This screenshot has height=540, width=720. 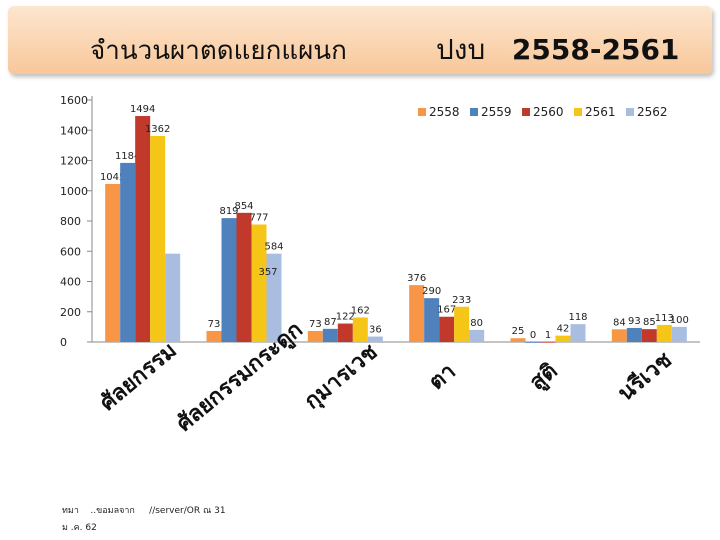 I want to click on legend-label: 2562, so click(x=652, y=112).